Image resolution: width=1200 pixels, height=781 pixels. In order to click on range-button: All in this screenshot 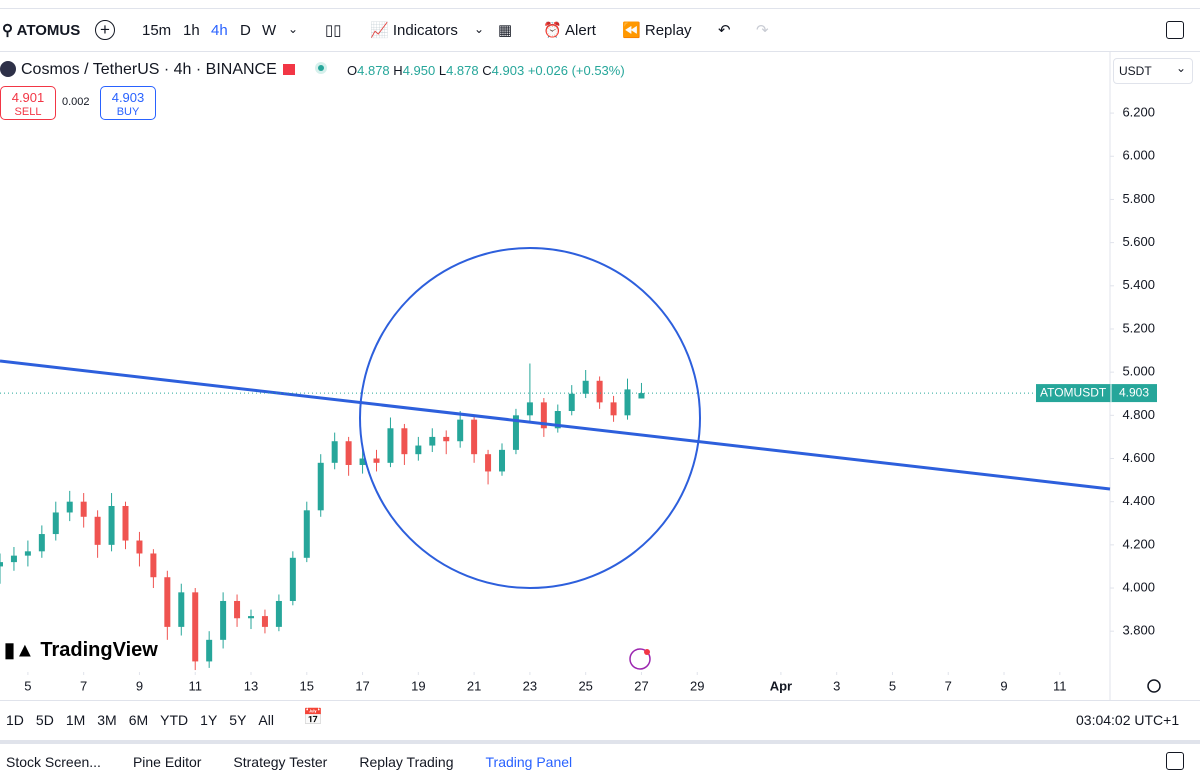, I will do `click(266, 720)`.